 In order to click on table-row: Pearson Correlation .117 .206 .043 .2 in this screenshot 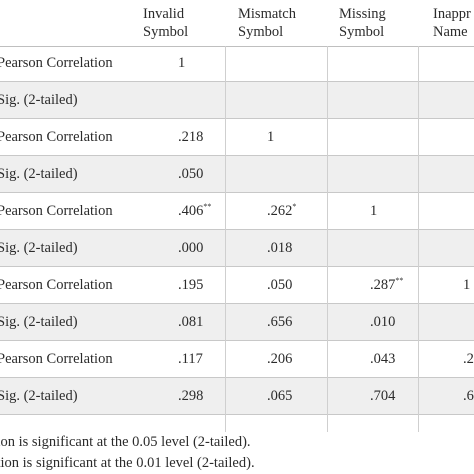, I will do `click(237, 359)`.